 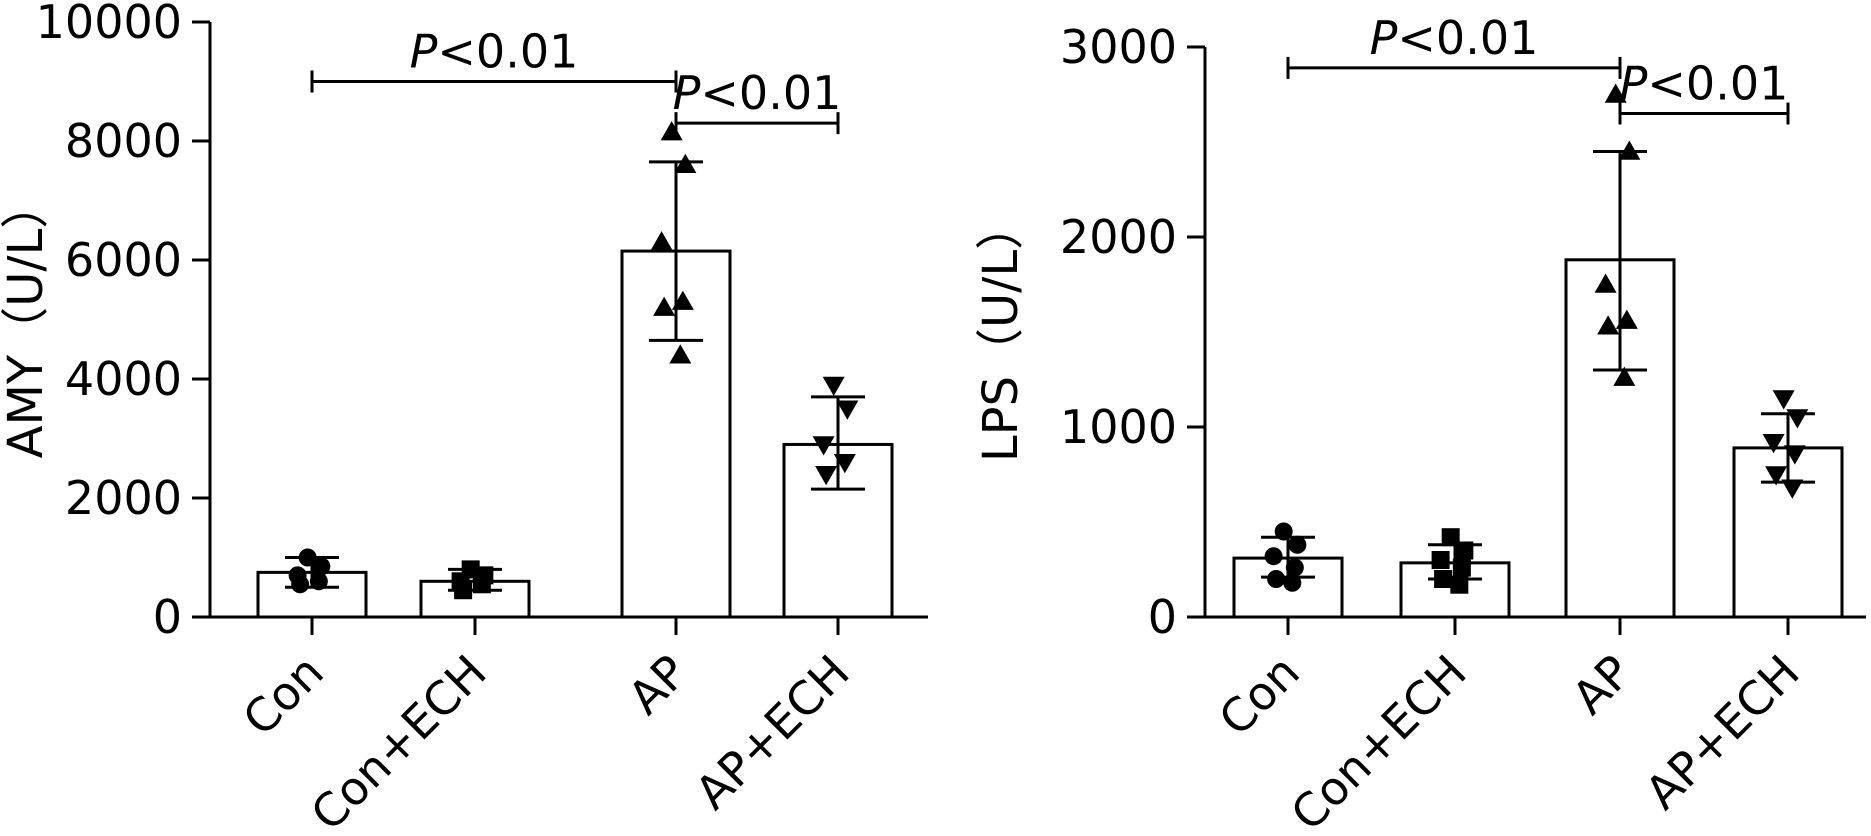 I want to click on y-axis-label: AMY（U/L）, so click(x=27, y=320).